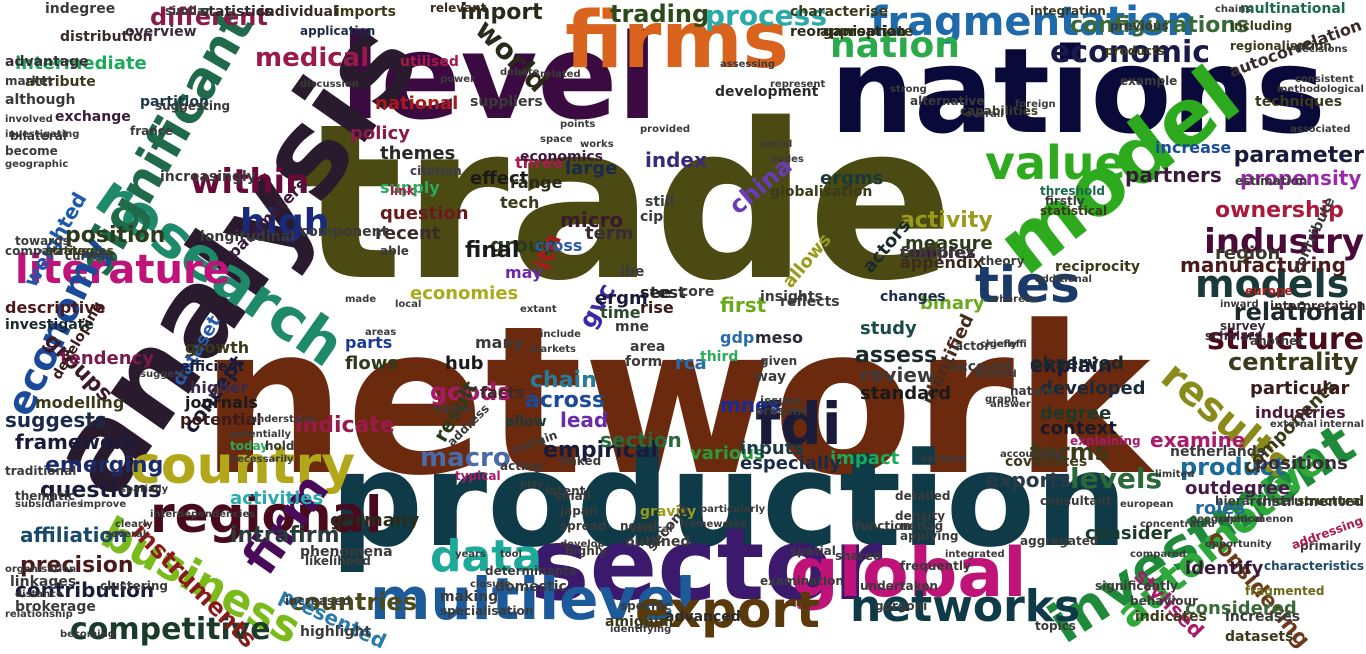 This screenshot has height=654, width=1366. I want to click on word-especially: especially, so click(791, 463).